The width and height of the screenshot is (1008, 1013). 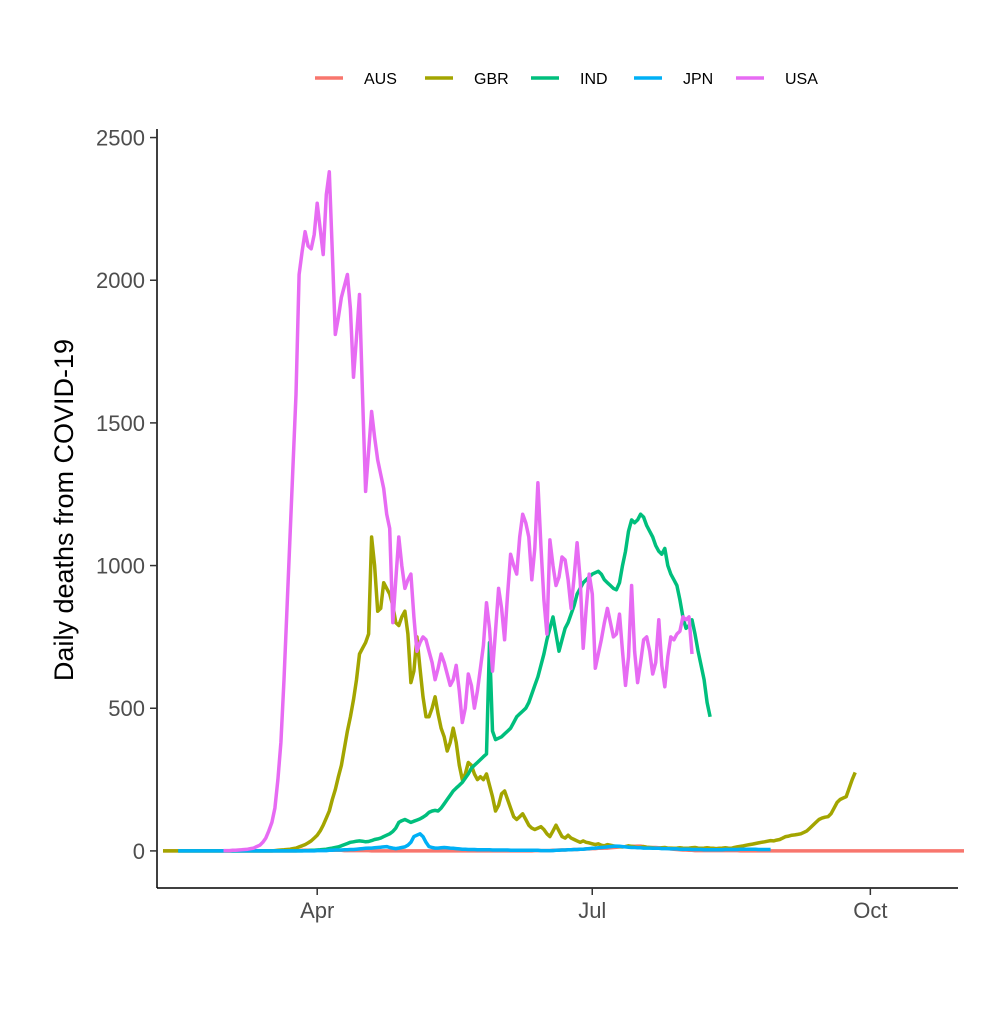 I want to click on legend: AUS GBR IND JPN USA, so click(x=566, y=79).